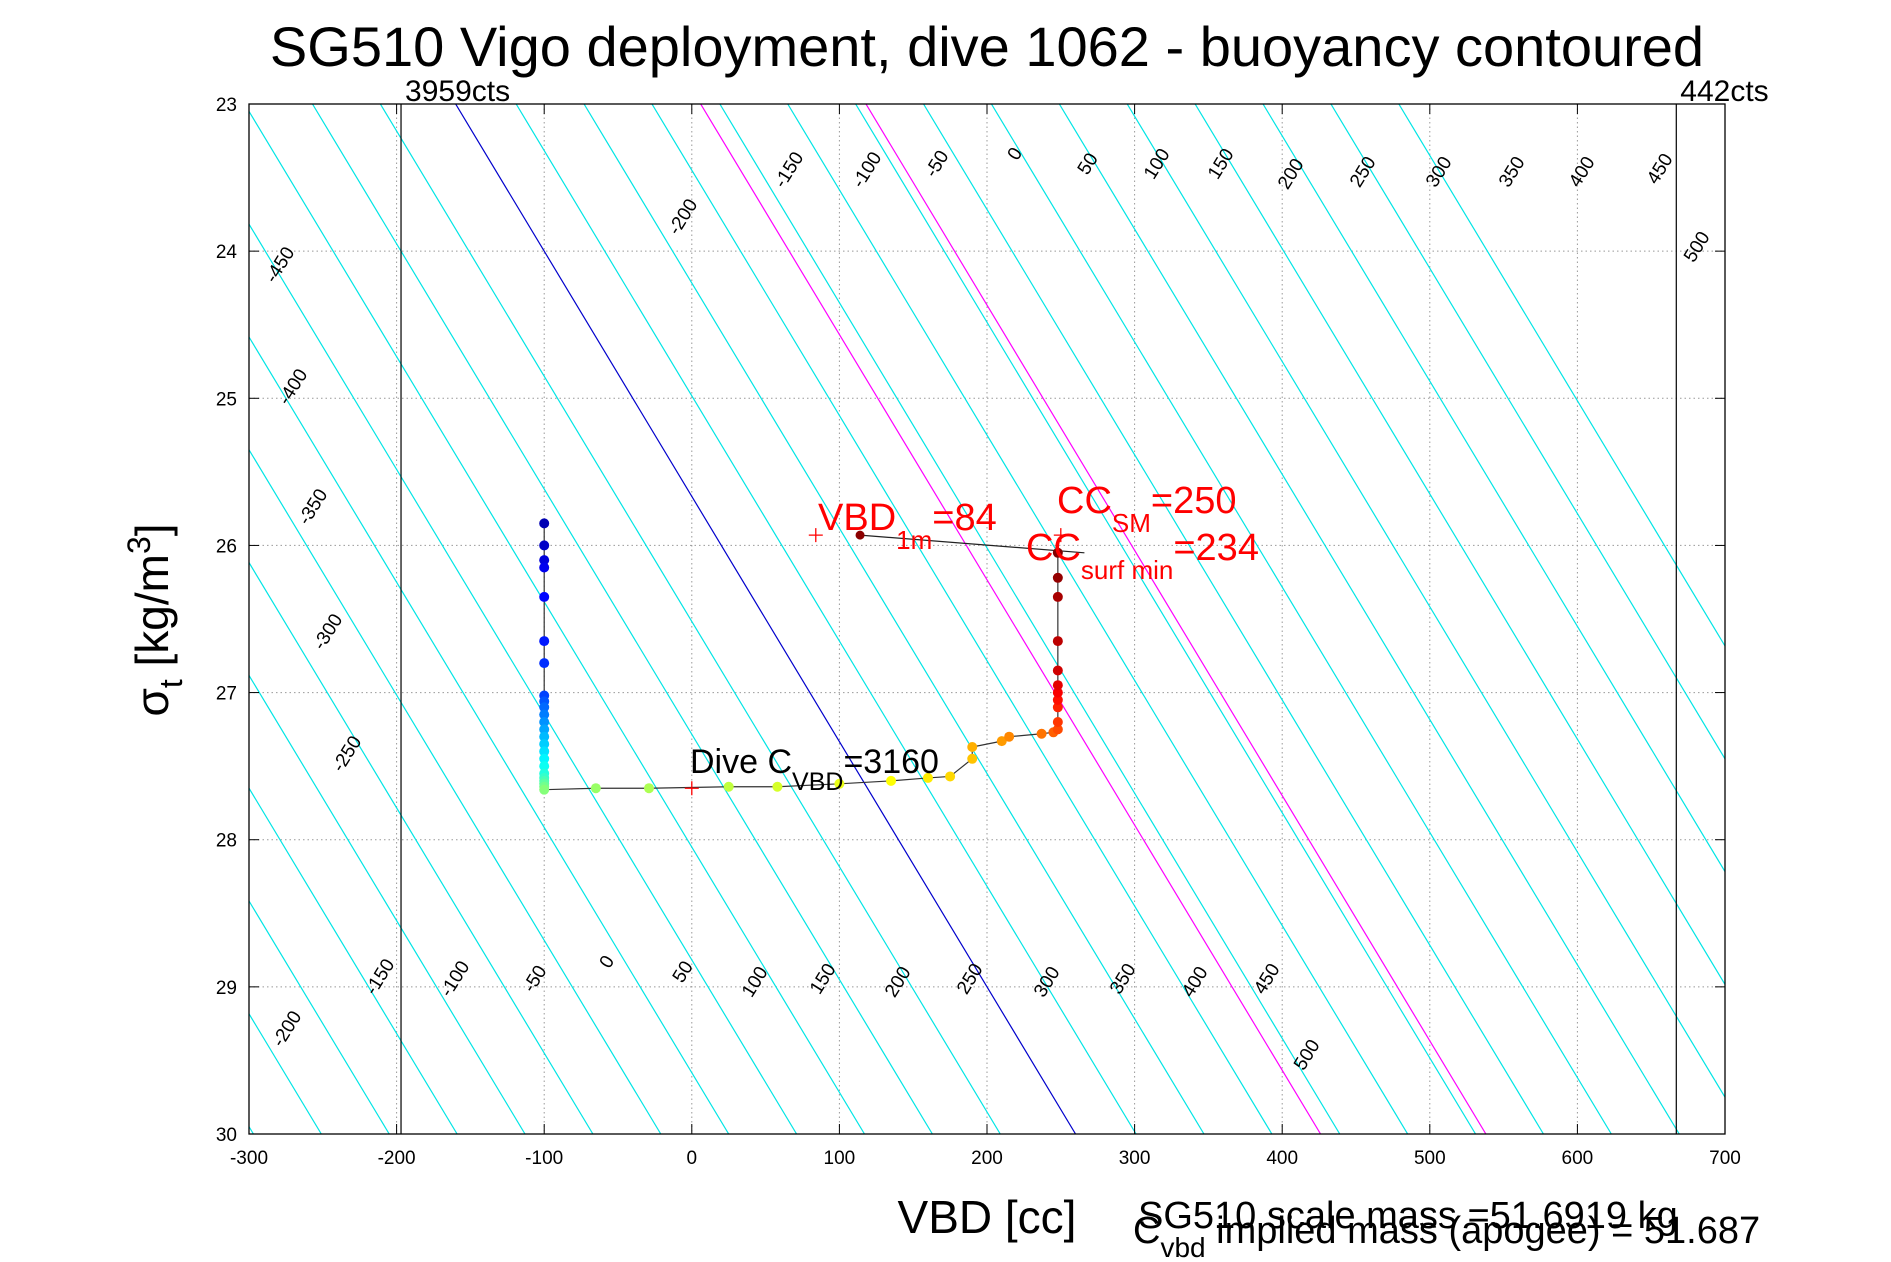  I want to click on y-axis-label: σt [kg/m3], so click(155, 619).